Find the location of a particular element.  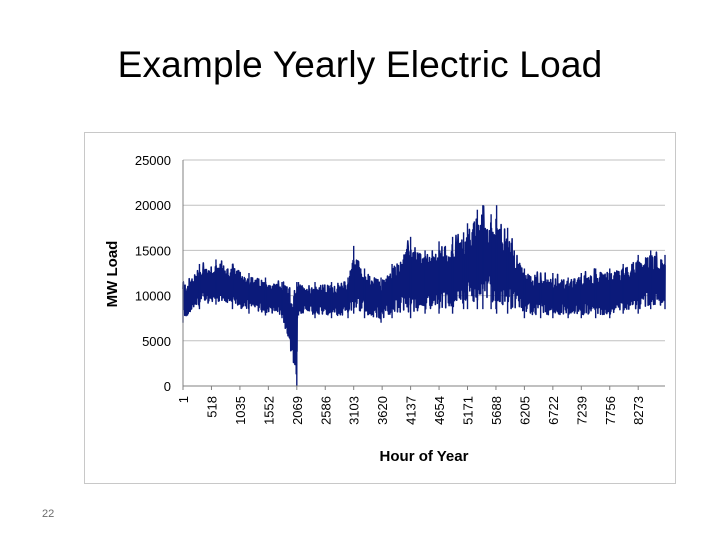

y-tick-label: 15000 is located at coordinates (153, 250).